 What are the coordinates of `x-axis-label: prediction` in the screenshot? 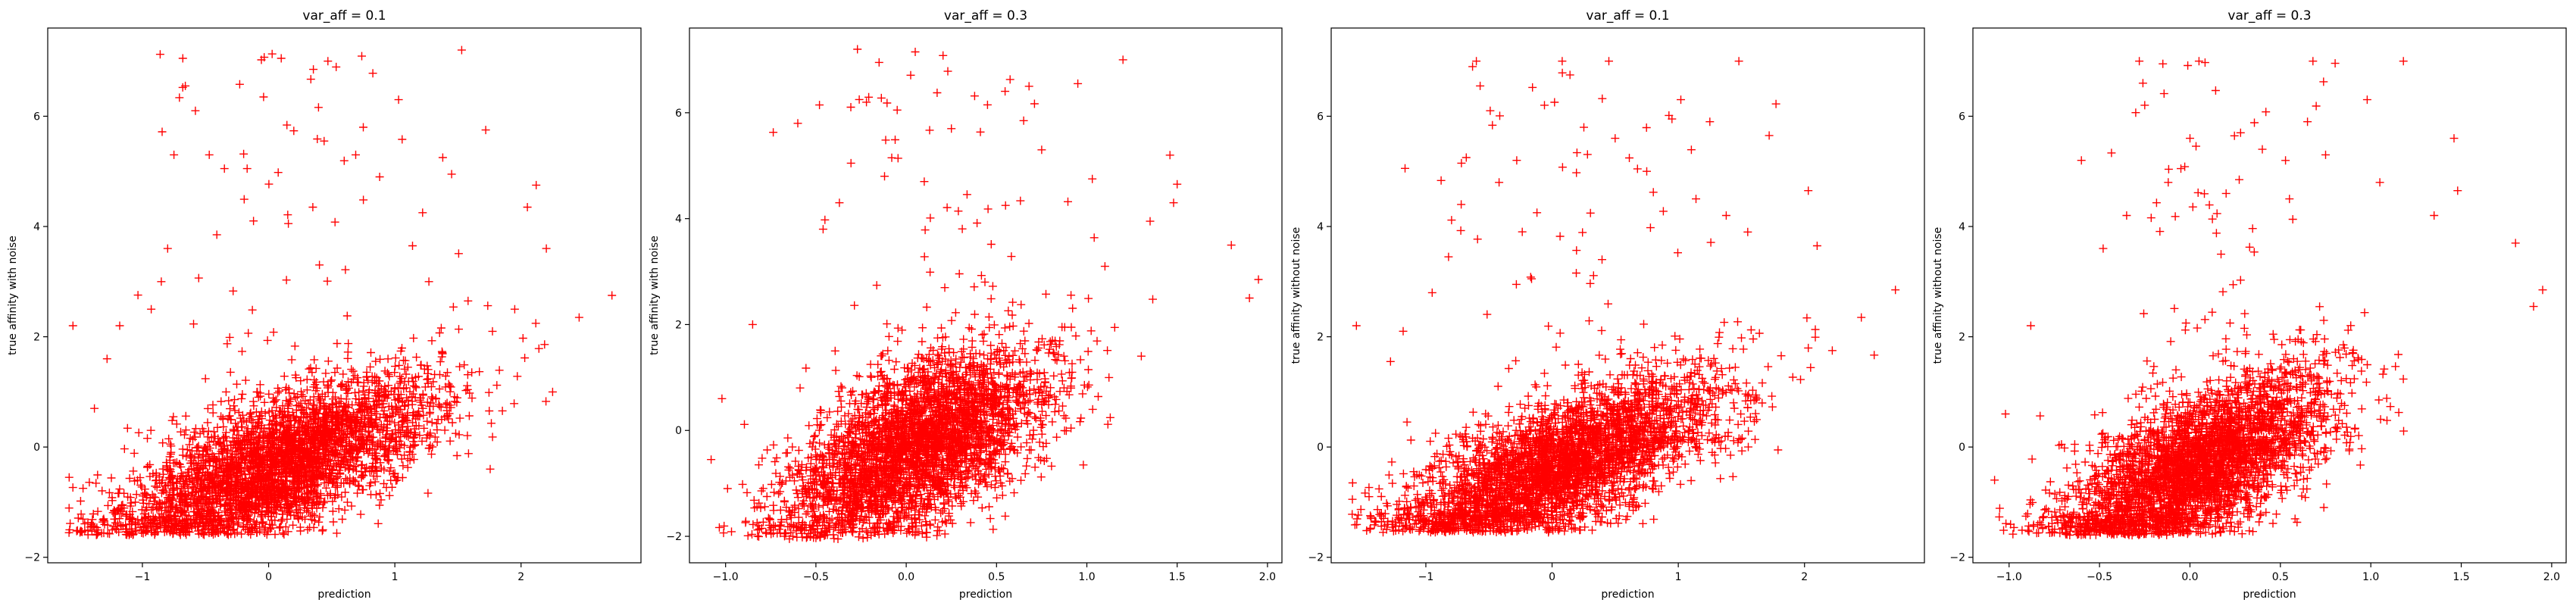 It's located at (343, 595).